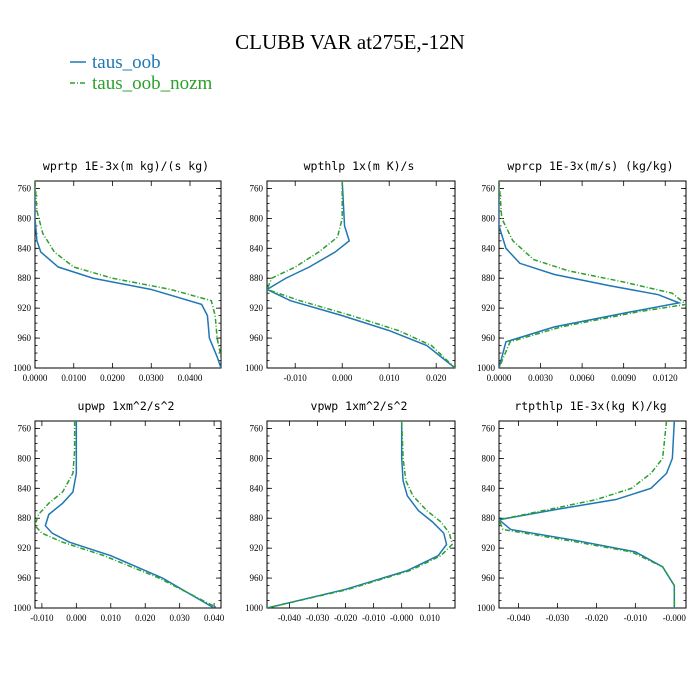  Describe the element at coordinates (112, 378) in the screenshot. I see `x-tick-label: 0.0200` at that location.